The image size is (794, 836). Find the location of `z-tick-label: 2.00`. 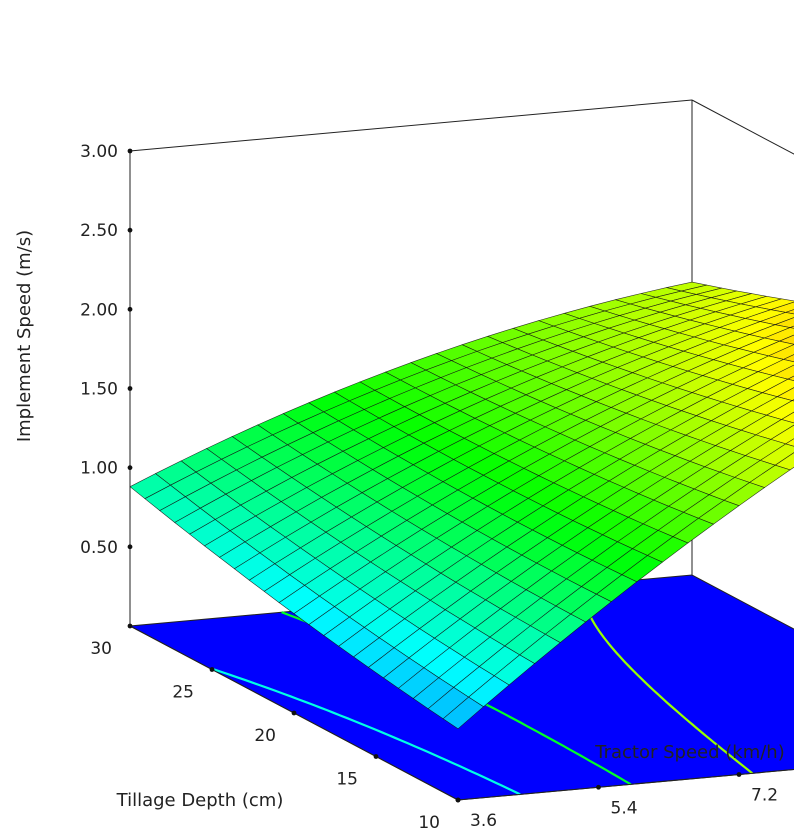

z-tick-label: 2.00 is located at coordinates (99, 310).